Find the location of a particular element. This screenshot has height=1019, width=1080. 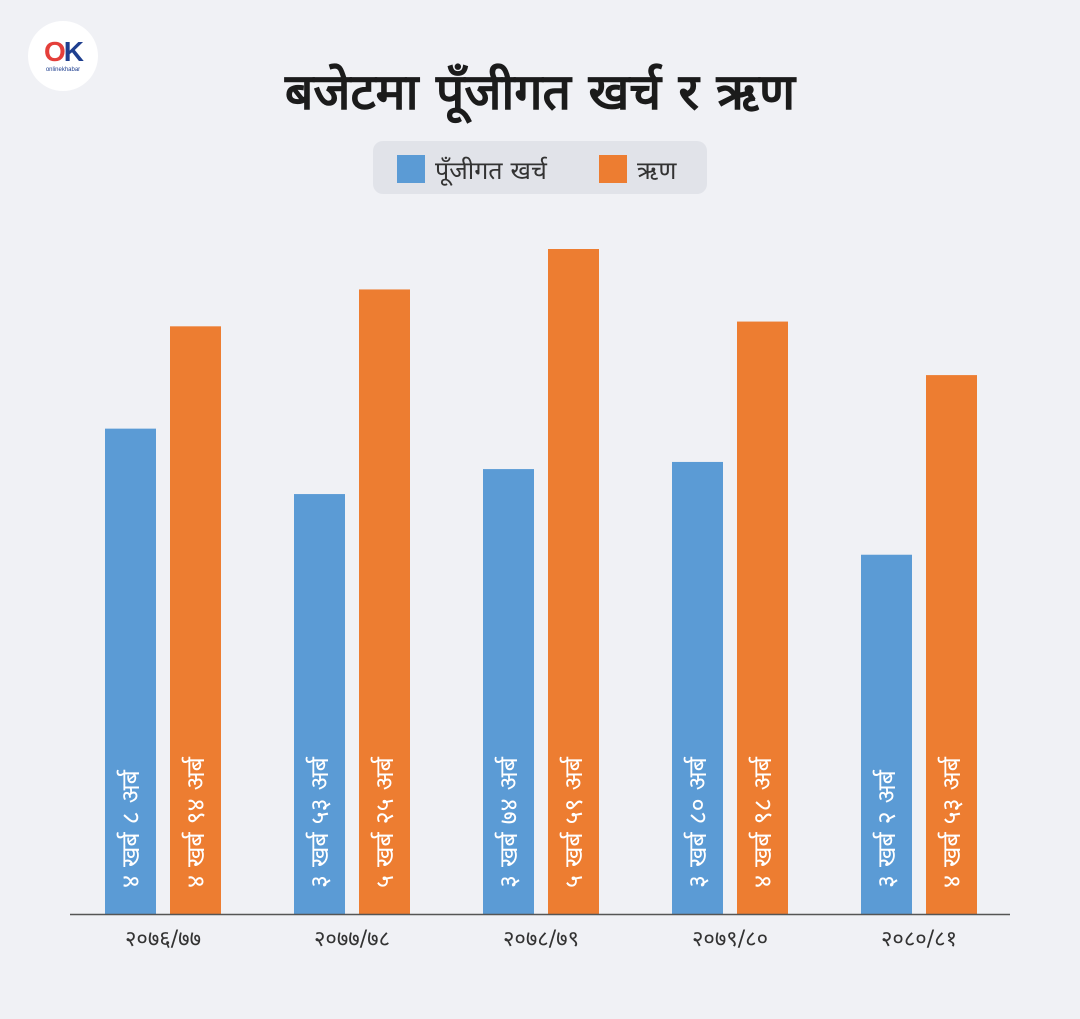

bar-value-label: ४ खर्ब ९४ अर्ब is located at coordinates (195, 822).